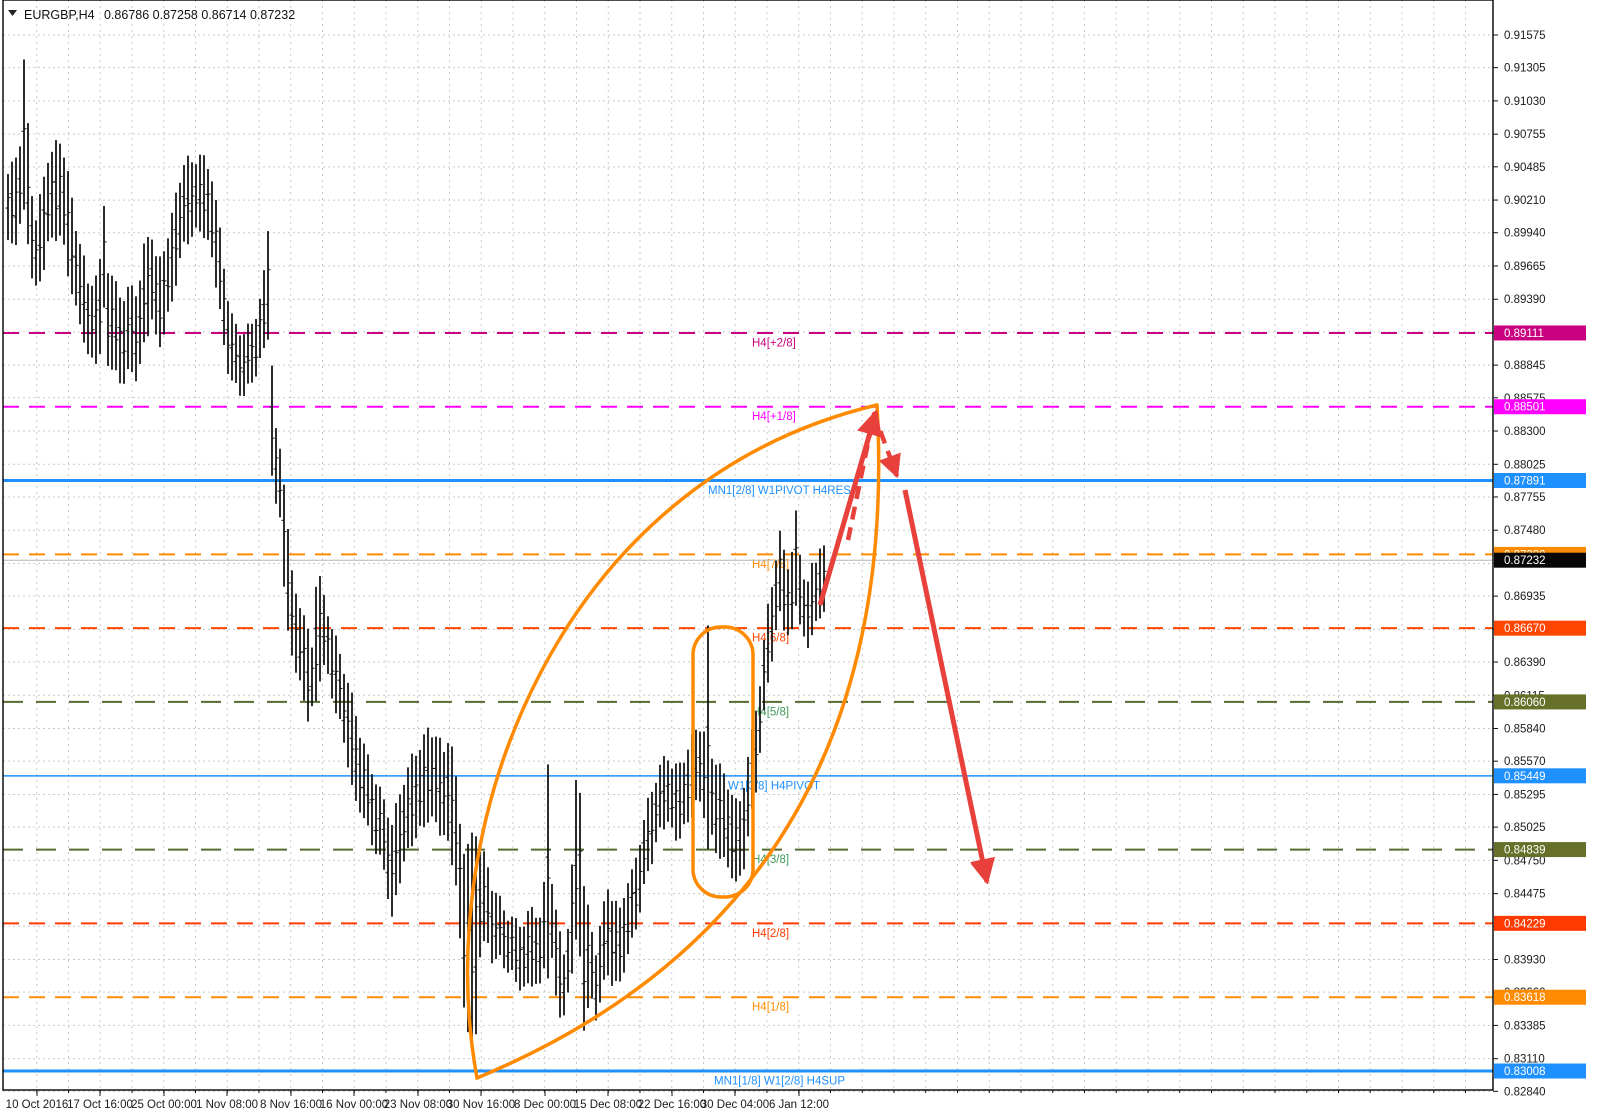 The width and height of the screenshot is (1600, 1118). Describe the element at coordinates (199, 15) in the screenshot. I see `ohlc-values: 0.86786 0.87258 0.86714 0.87232` at that location.